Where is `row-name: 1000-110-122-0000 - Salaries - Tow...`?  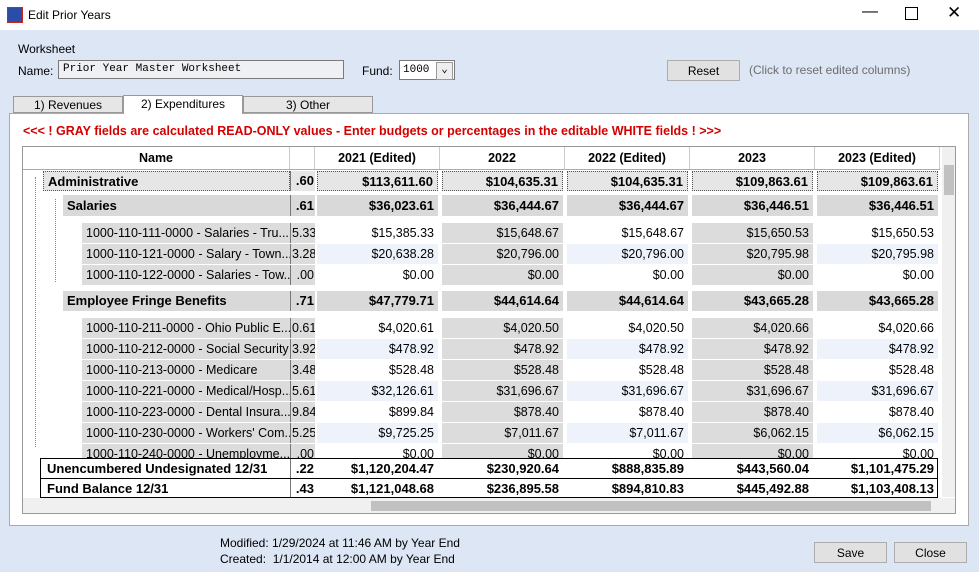
row-name: 1000-110-122-0000 - Salaries - Tow... is located at coordinates (186, 275).